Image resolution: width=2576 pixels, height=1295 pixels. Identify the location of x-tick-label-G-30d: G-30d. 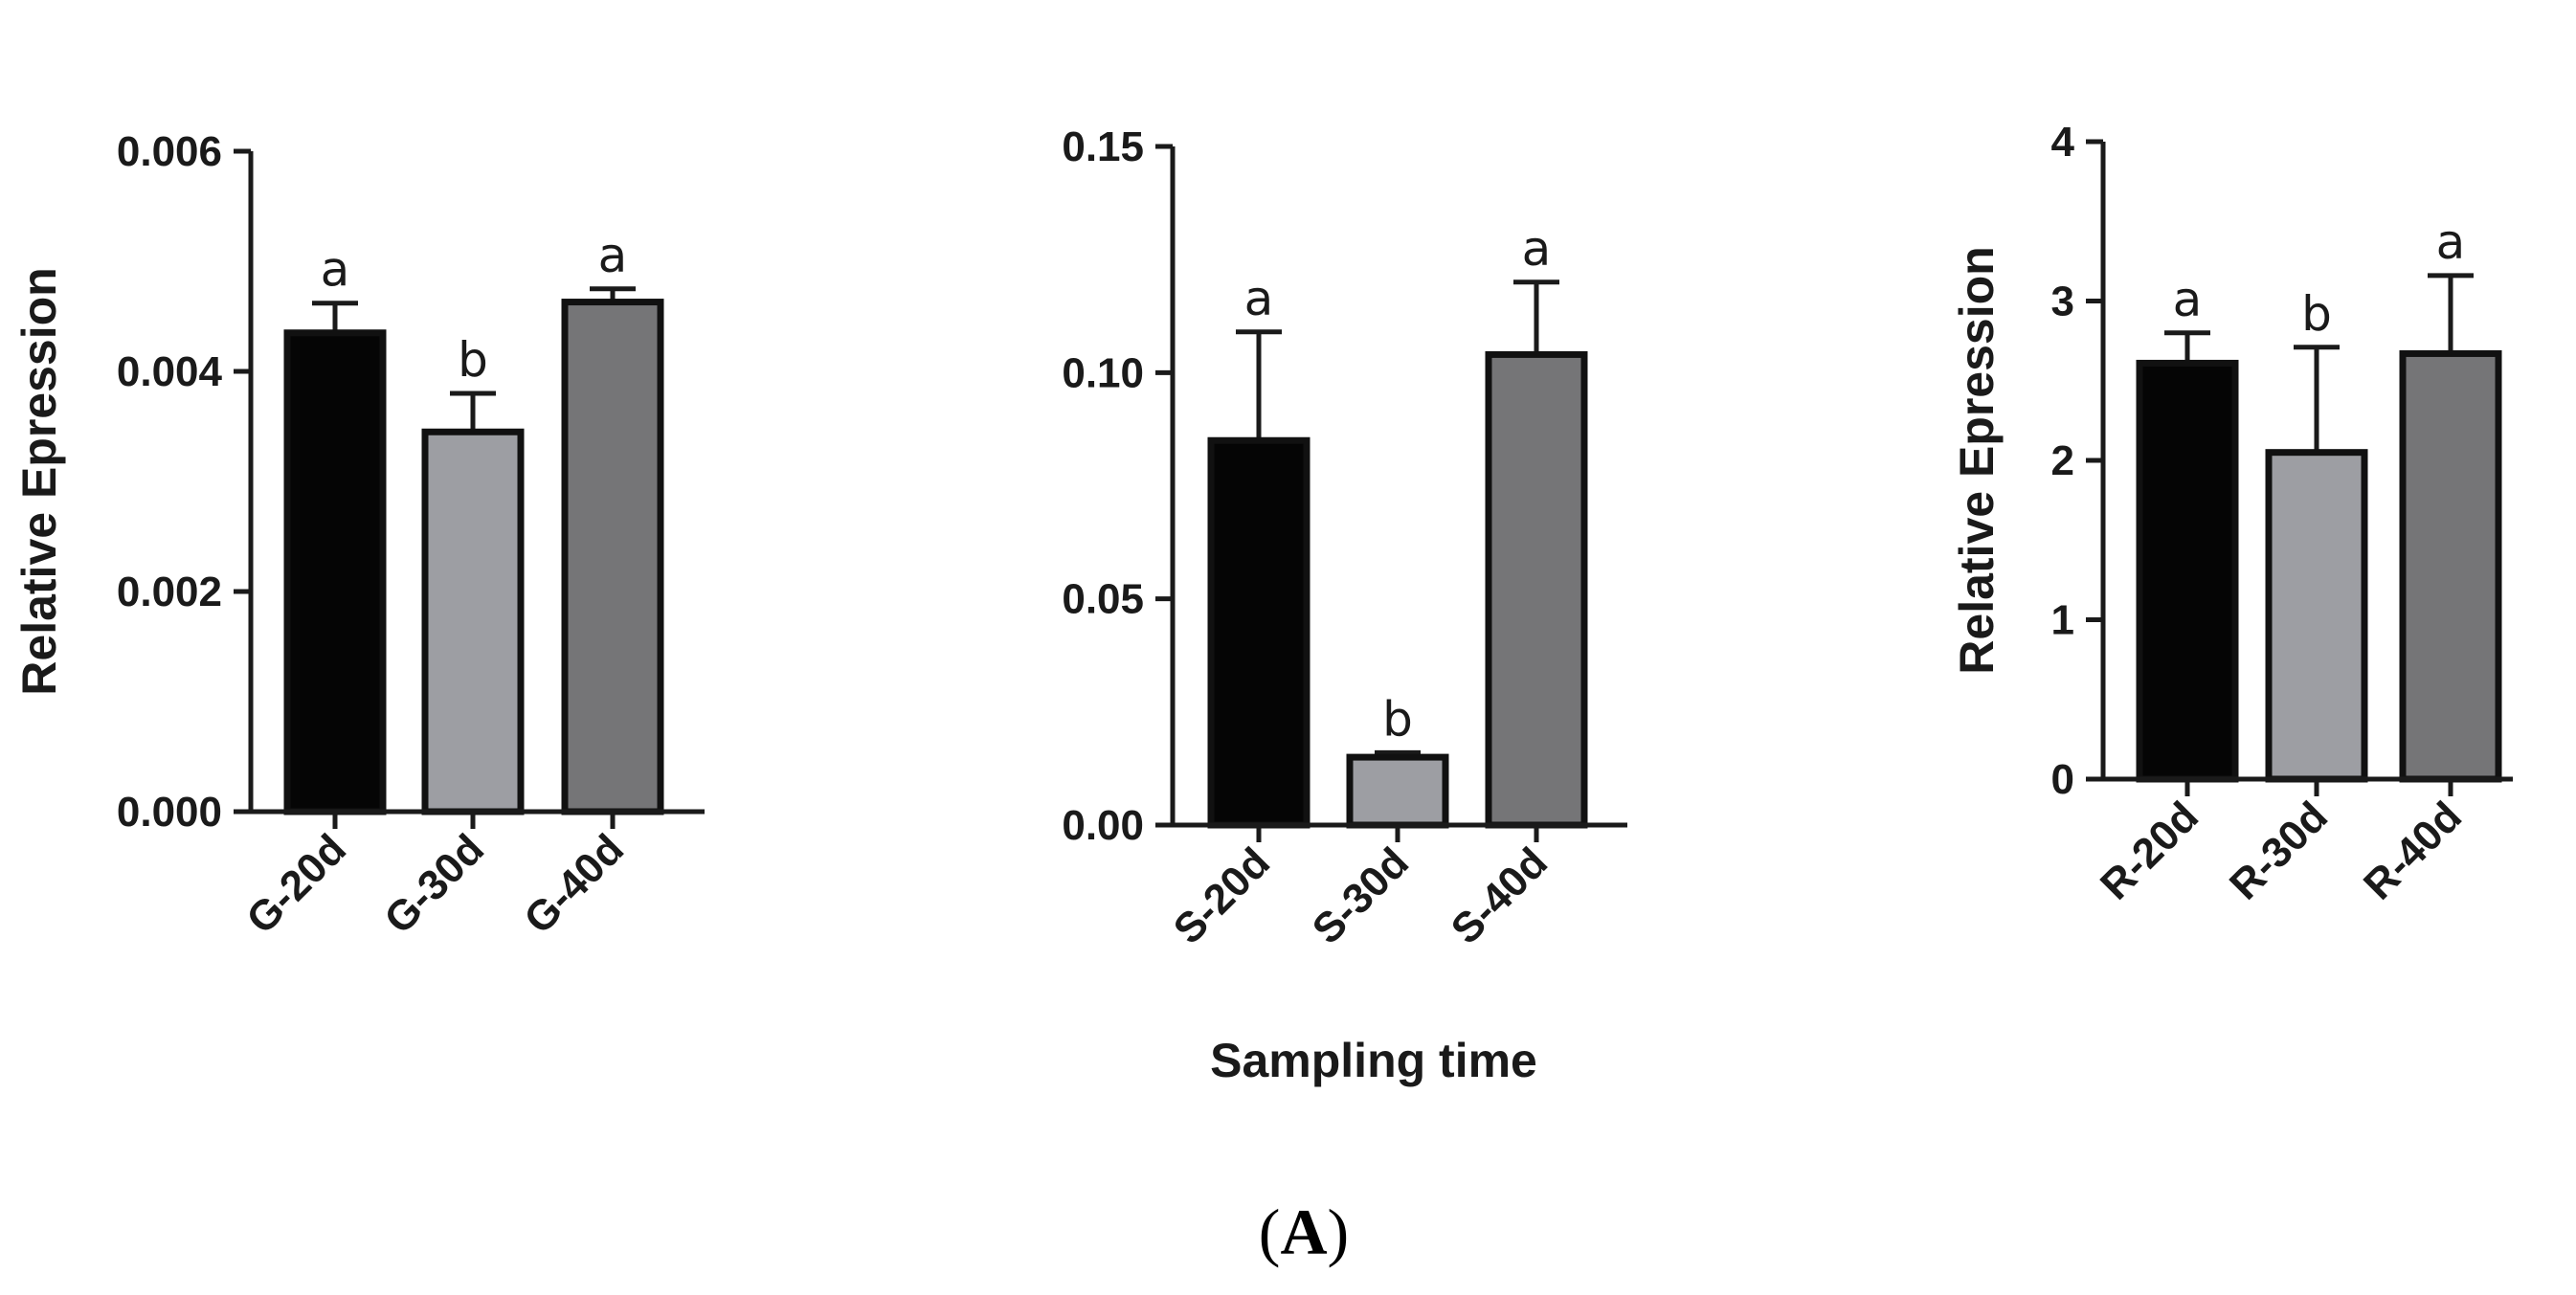
(434, 884).